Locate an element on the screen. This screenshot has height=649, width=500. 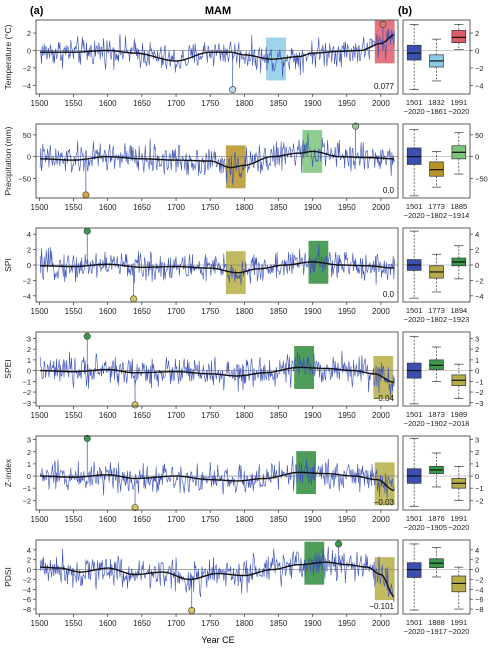
box-label-start: 1888 is located at coordinates (436, 622).